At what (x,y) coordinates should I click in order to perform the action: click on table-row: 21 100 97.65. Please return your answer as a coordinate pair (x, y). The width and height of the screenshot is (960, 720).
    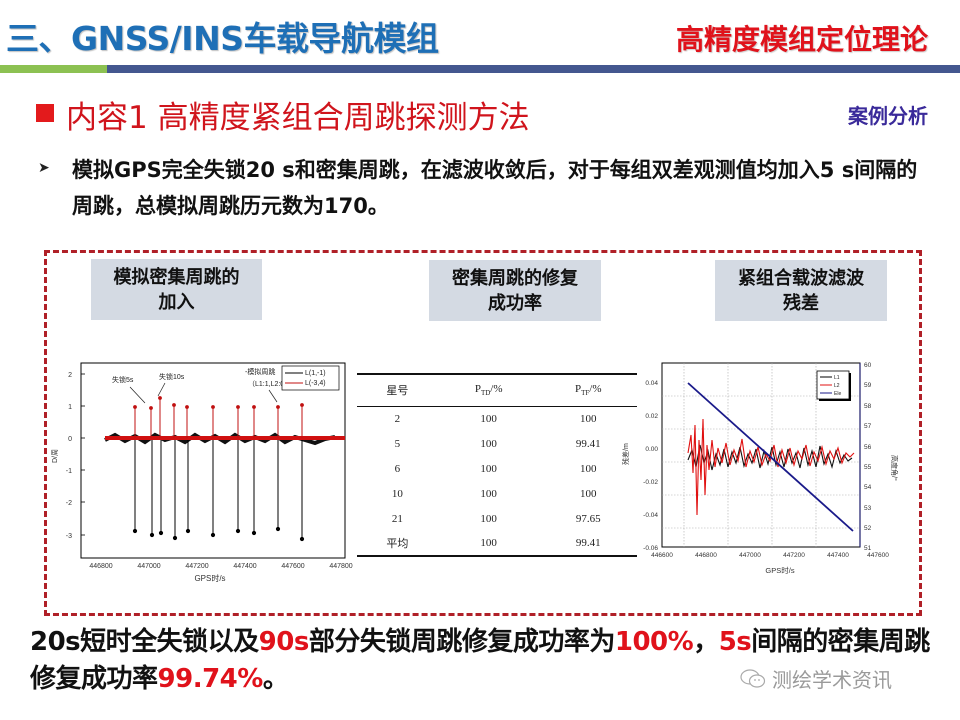
    Looking at the image, I should click on (496, 518).